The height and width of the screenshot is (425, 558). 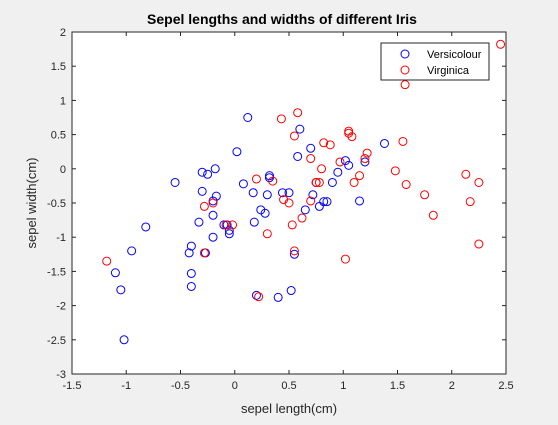 I want to click on legend-label-versicolour: Versicolour, so click(x=454, y=55).